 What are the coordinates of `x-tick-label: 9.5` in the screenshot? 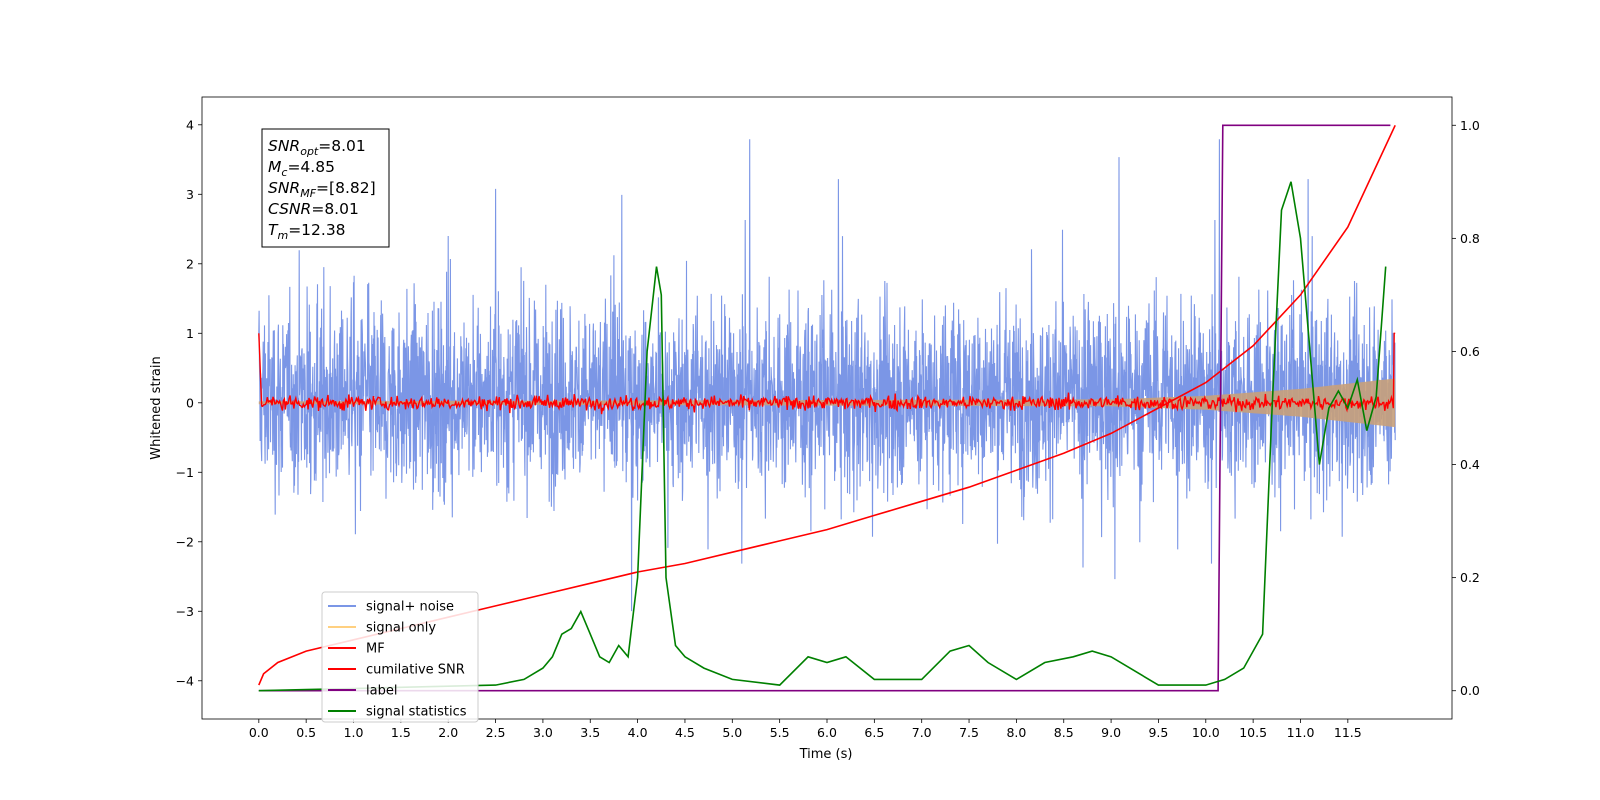 It's located at (1158, 732).